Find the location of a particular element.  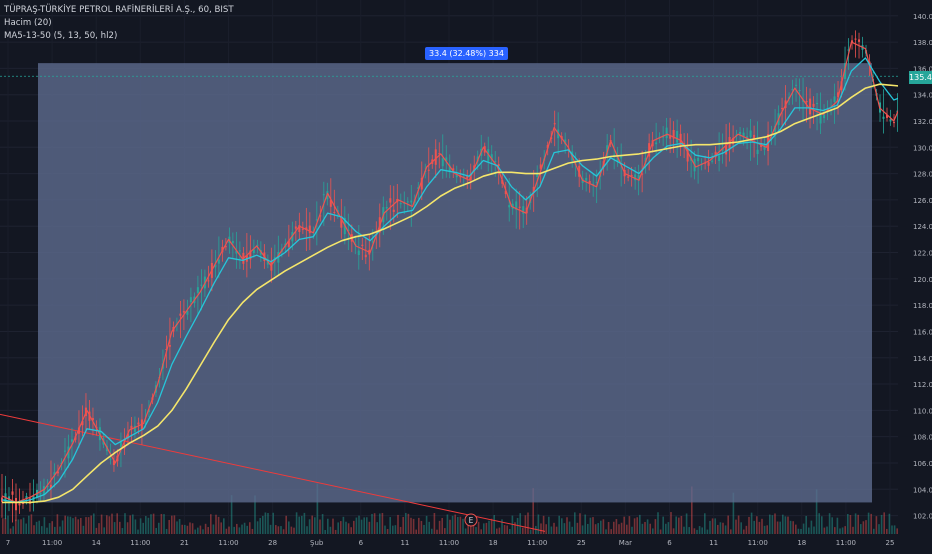

y-tick-label: 132.0 is located at coordinates (922, 122).